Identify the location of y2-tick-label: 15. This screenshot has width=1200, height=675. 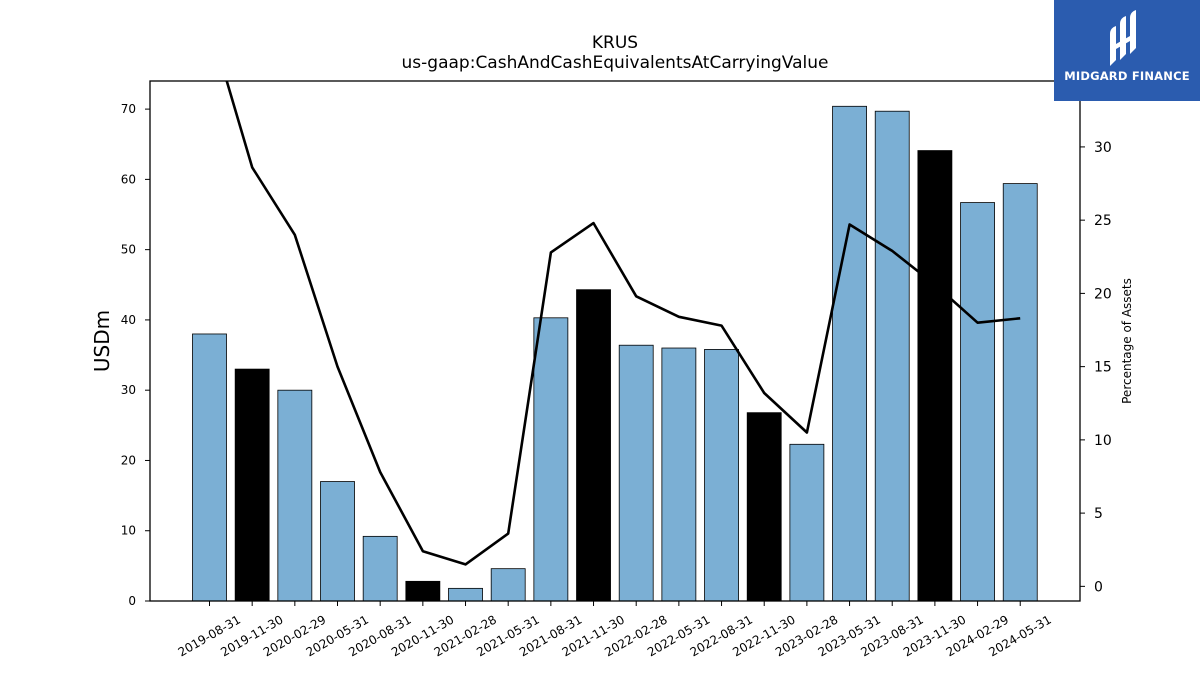
(1103, 368).